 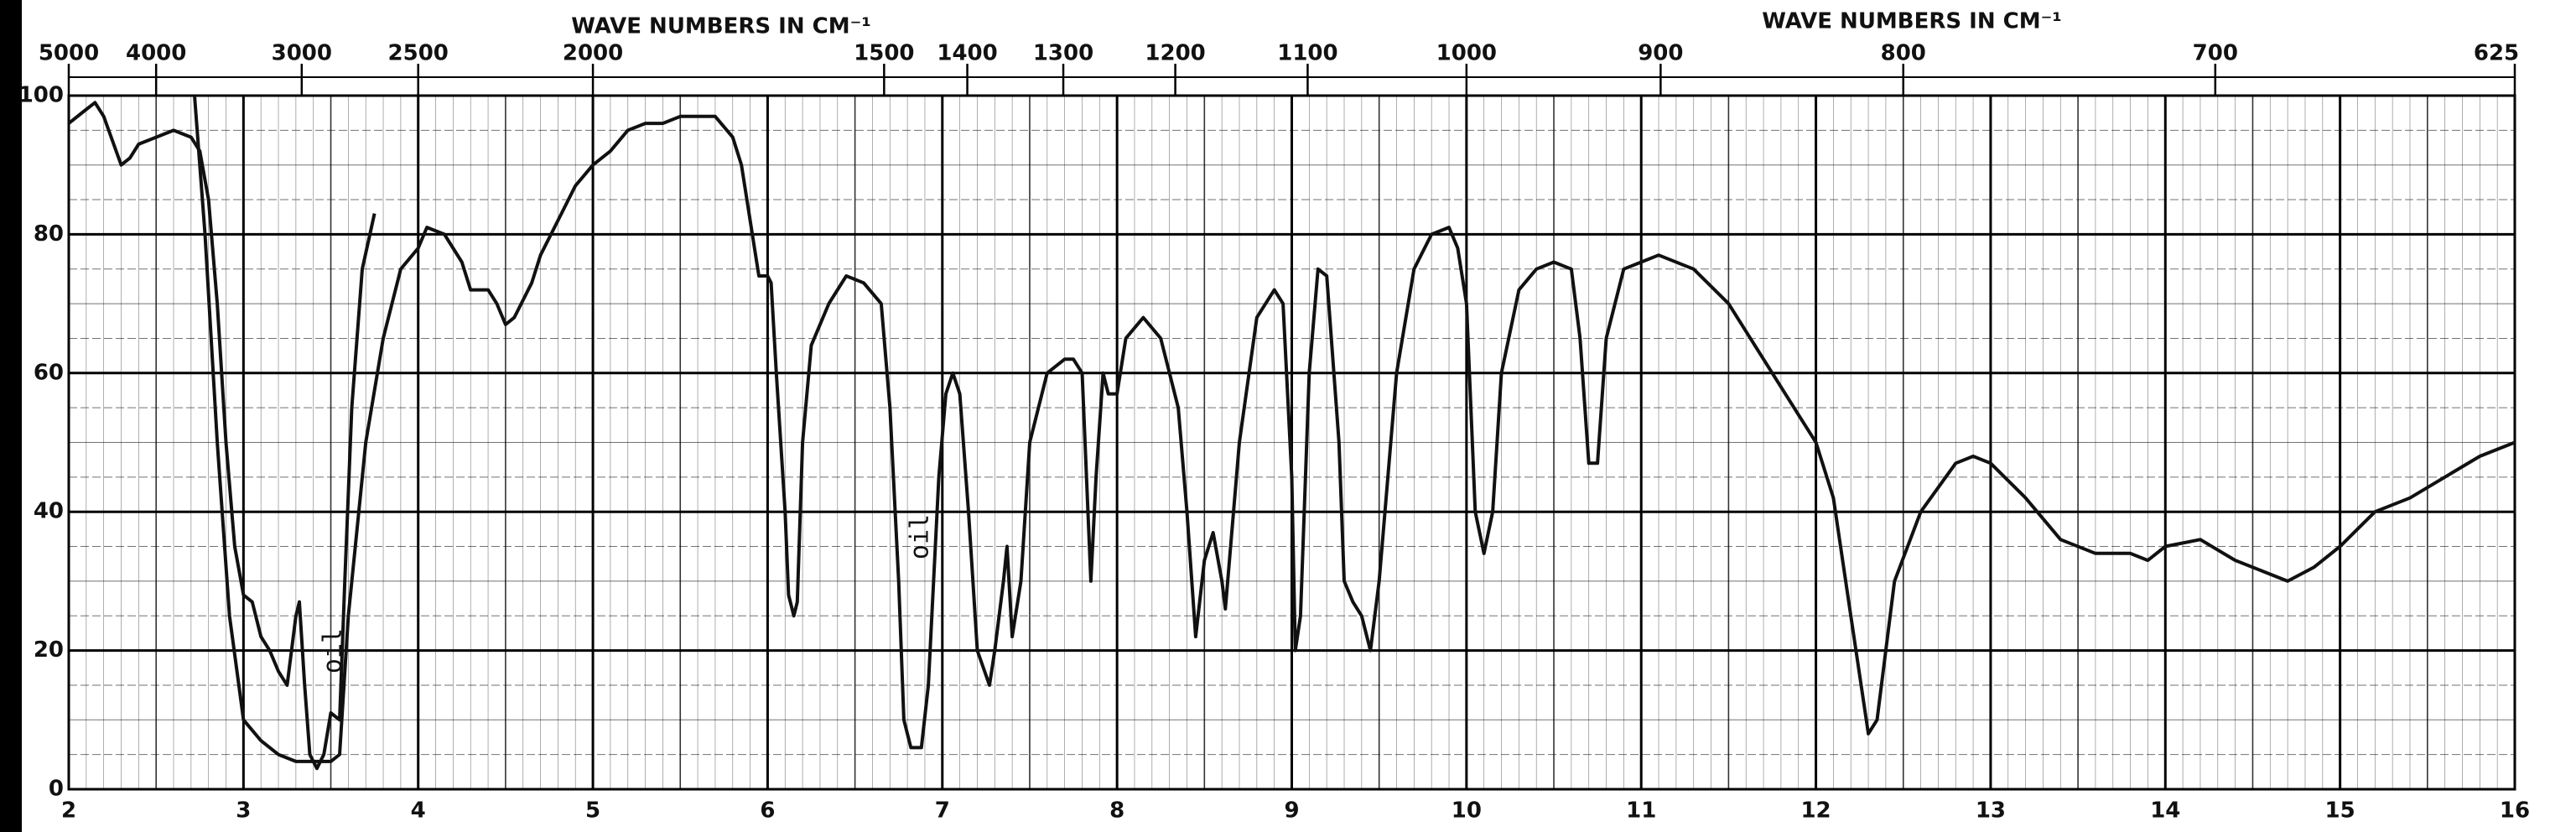 What do you see at coordinates (68, 811) in the screenshot?
I see `x-tick-label: 2` at bounding box center [68, 811].